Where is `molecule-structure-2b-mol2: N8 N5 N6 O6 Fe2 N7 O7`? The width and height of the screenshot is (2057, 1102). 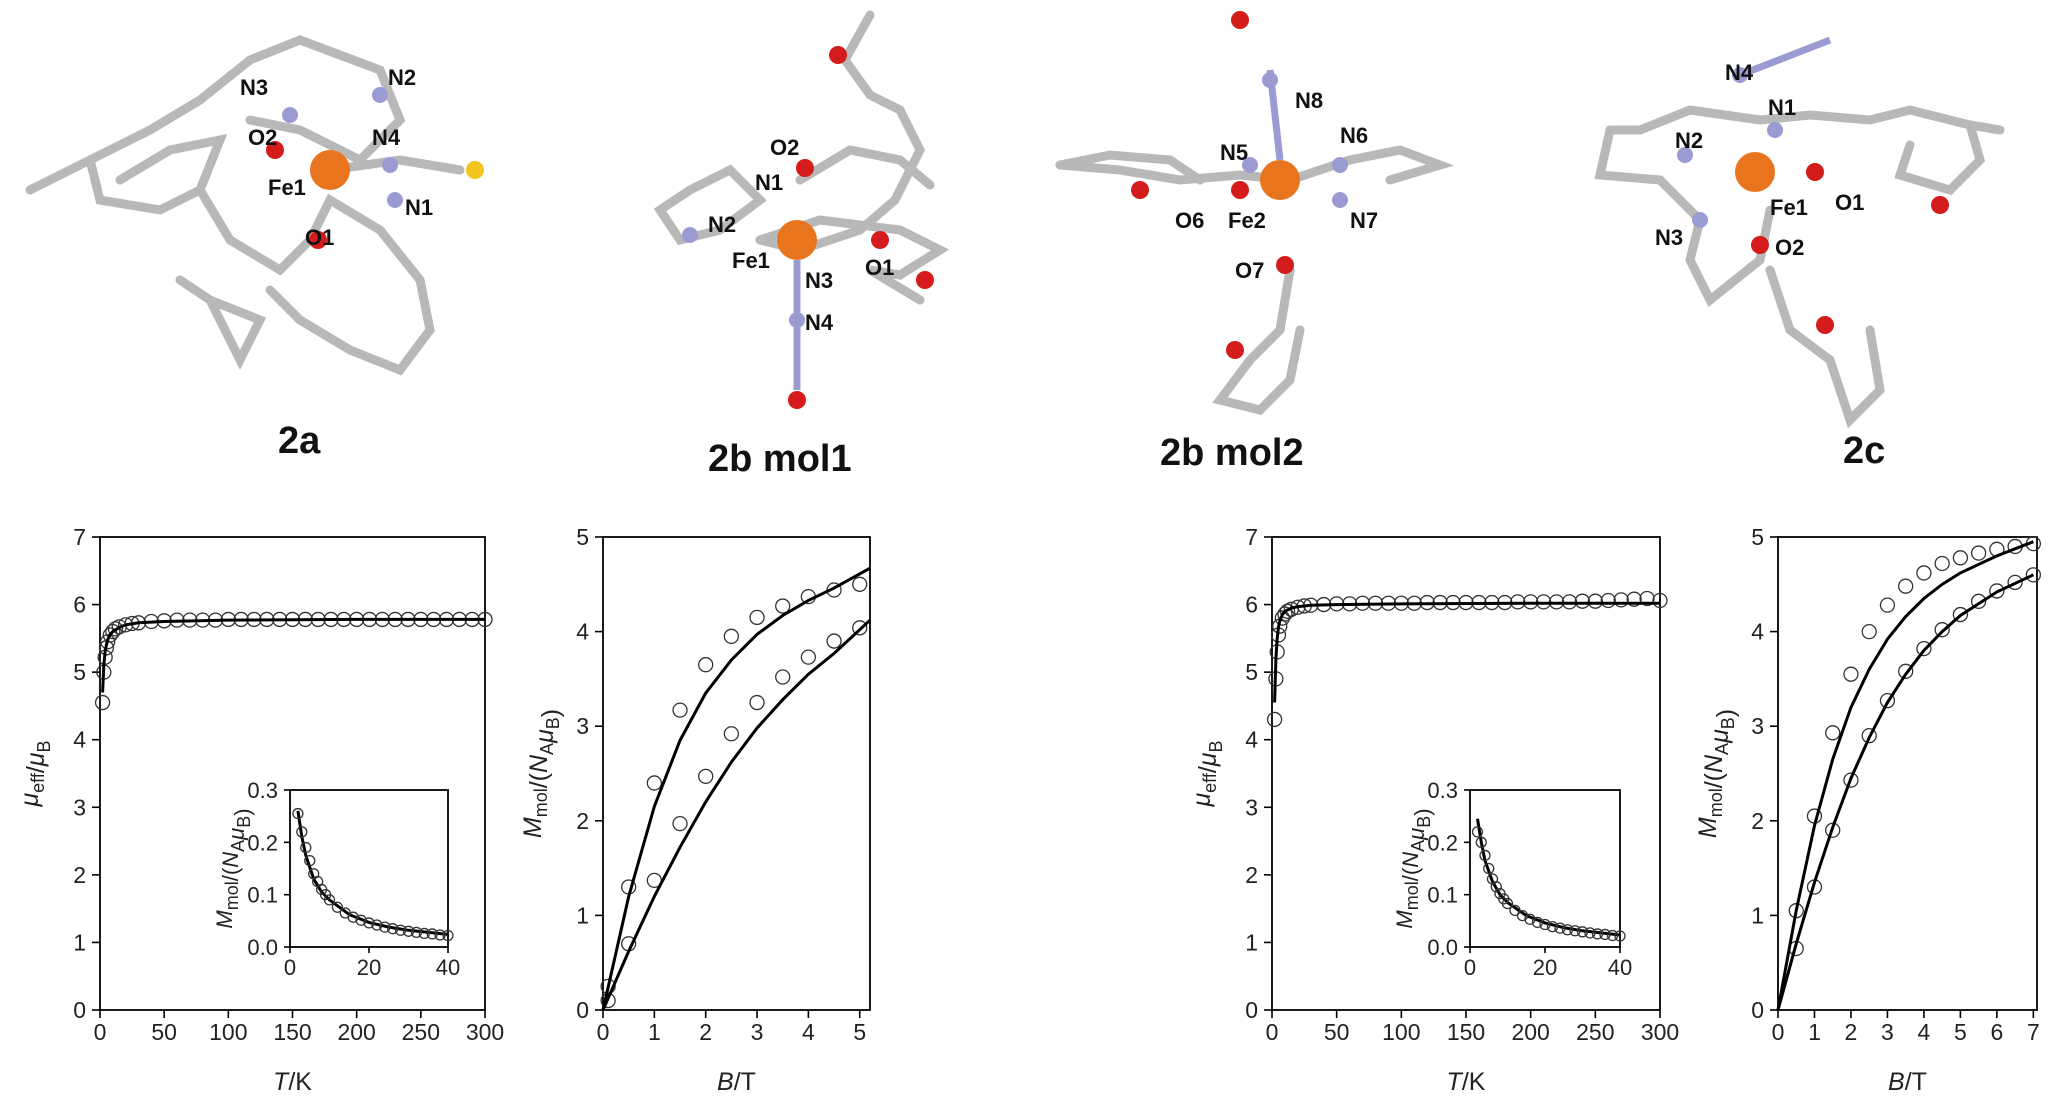
molecule-structure-2b-mol2: N8 N5 N6 O6 Fe2 N7 O7 is located at coordinates (1255, 213).